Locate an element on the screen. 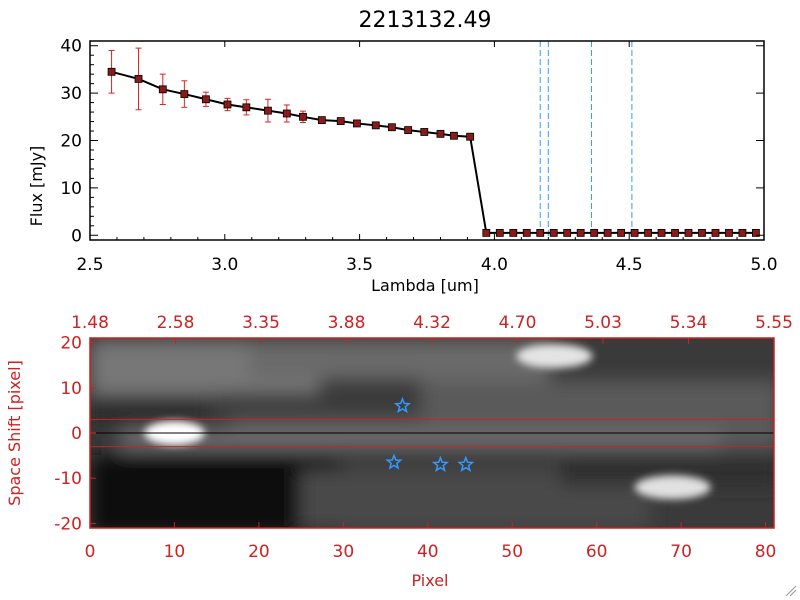  wavelength-tick-label-1: 2.58 is located at coordinates (176, 323).